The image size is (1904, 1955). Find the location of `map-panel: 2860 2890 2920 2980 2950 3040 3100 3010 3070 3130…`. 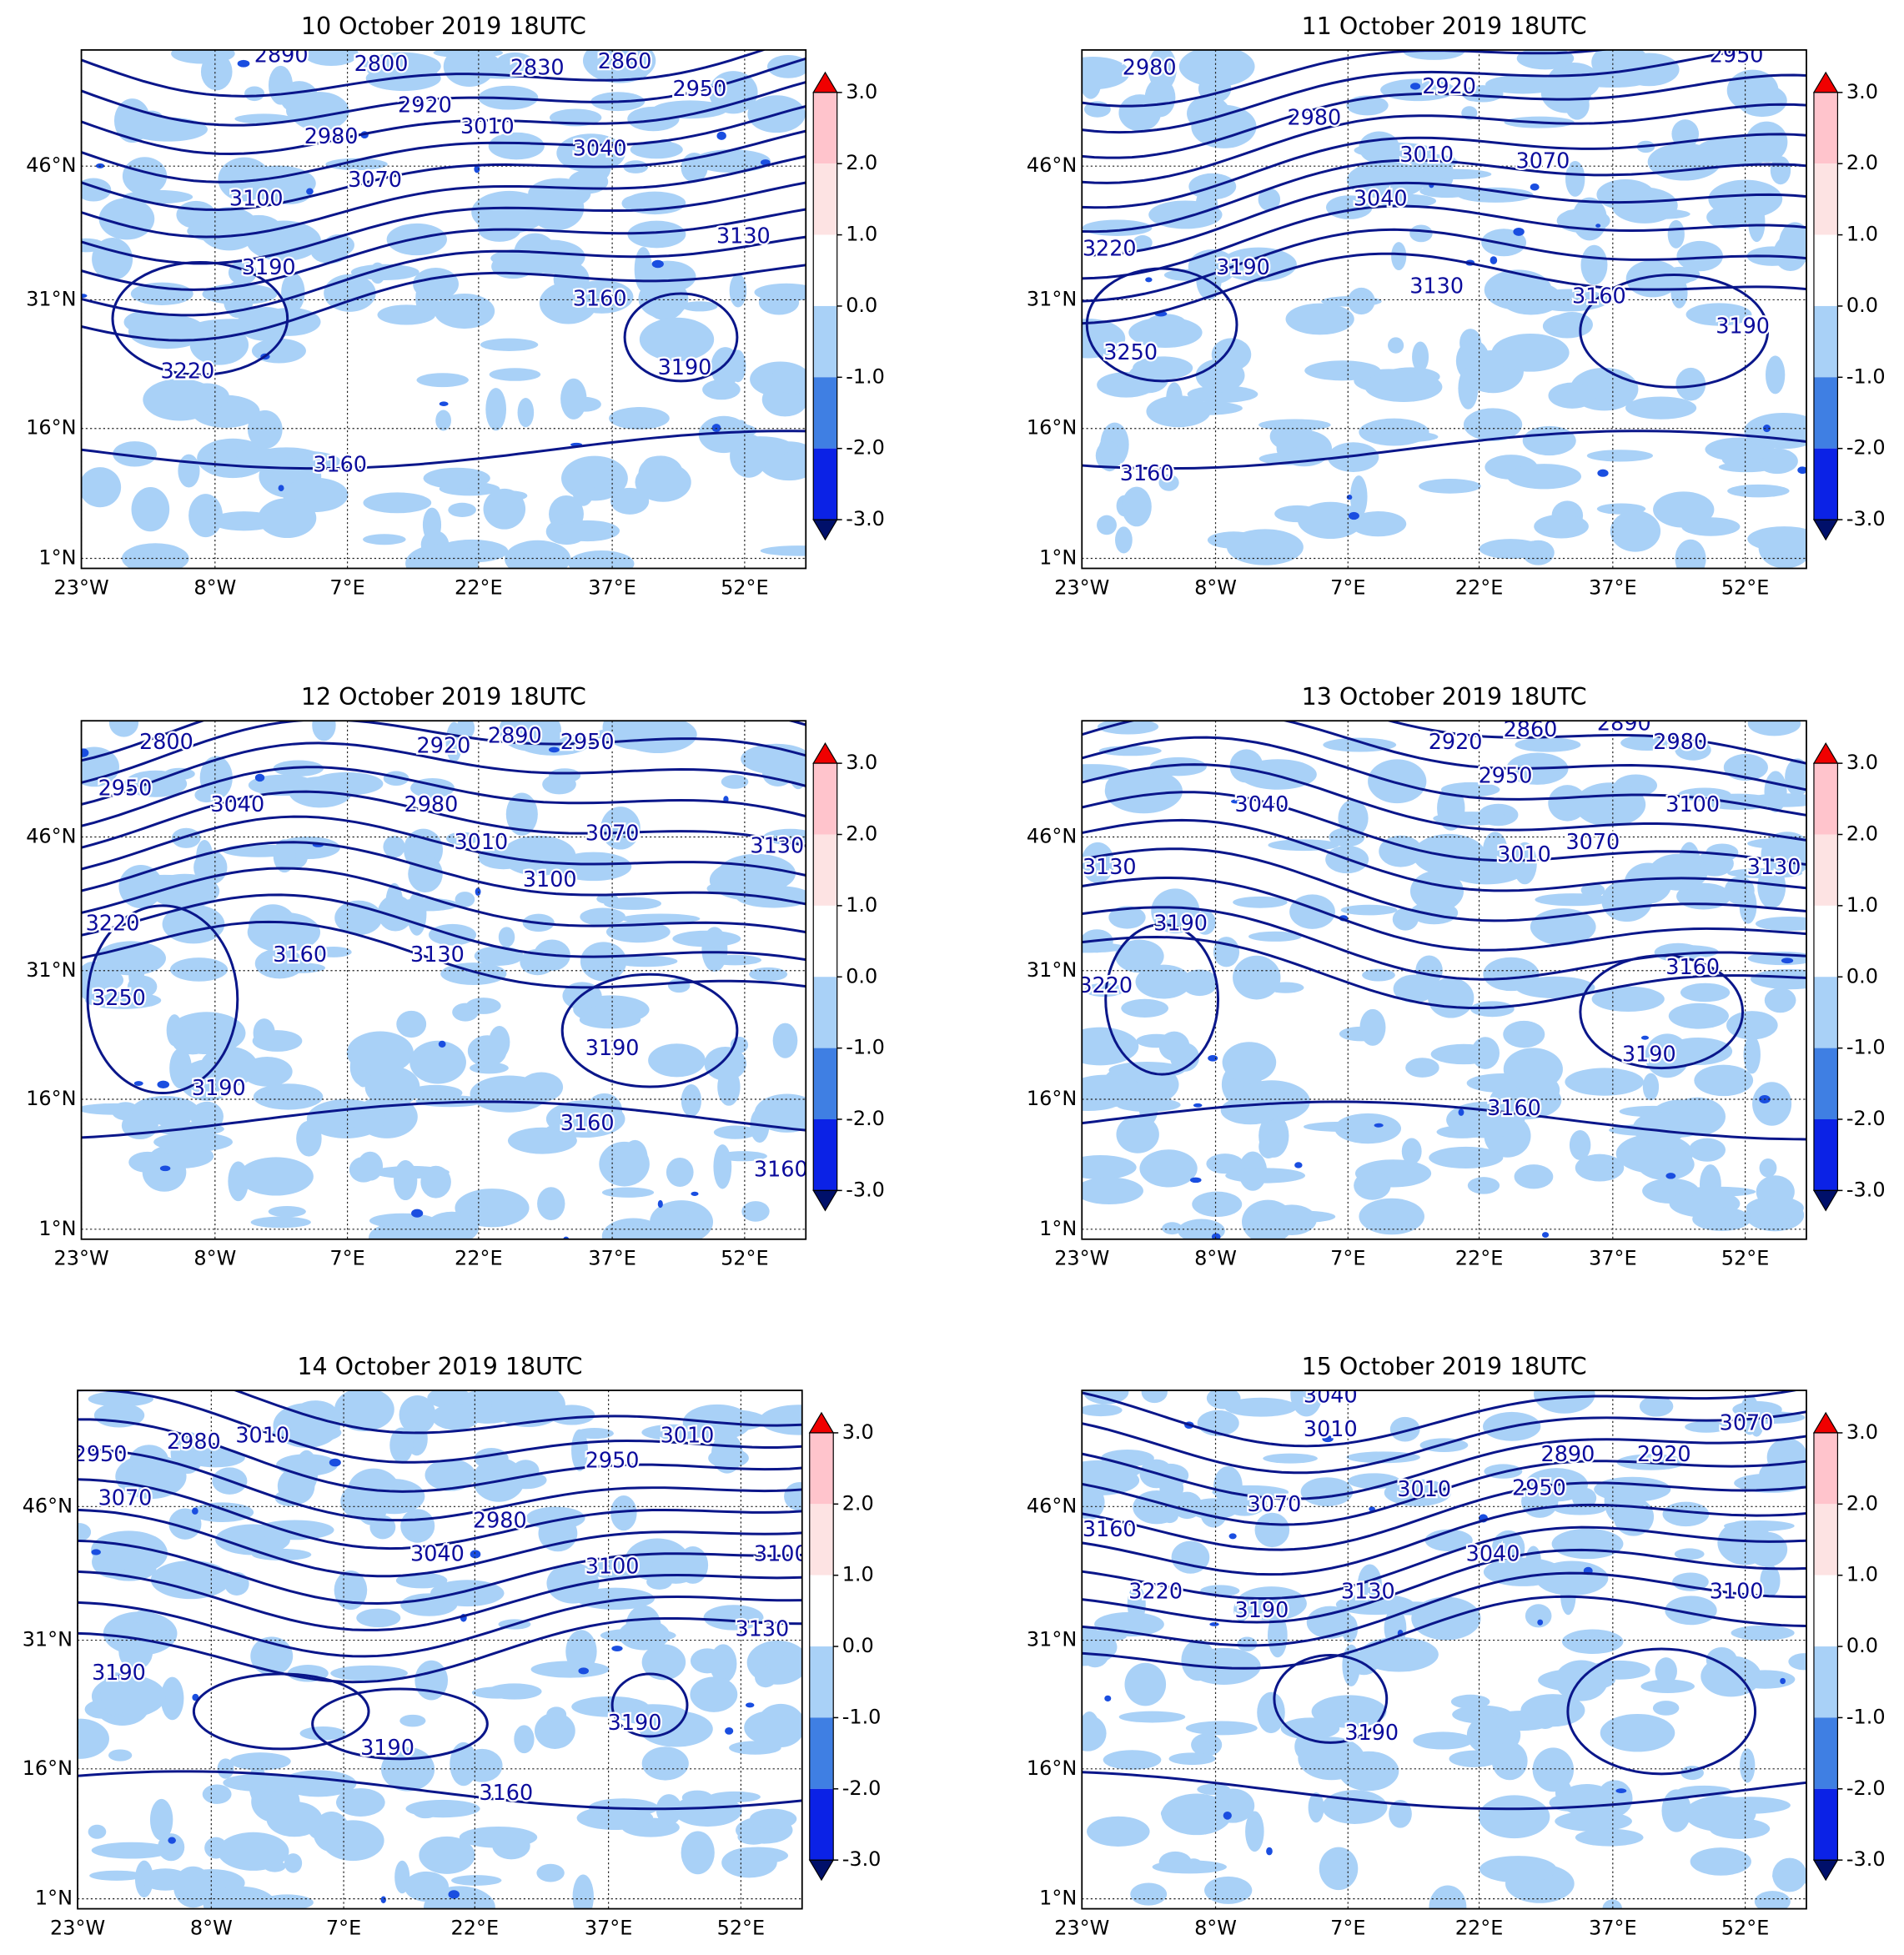

map-panel: 2860 2890 2920 2980 2950 3040 3100 3010 3070 3130… is located at coordinates (1444, 980).